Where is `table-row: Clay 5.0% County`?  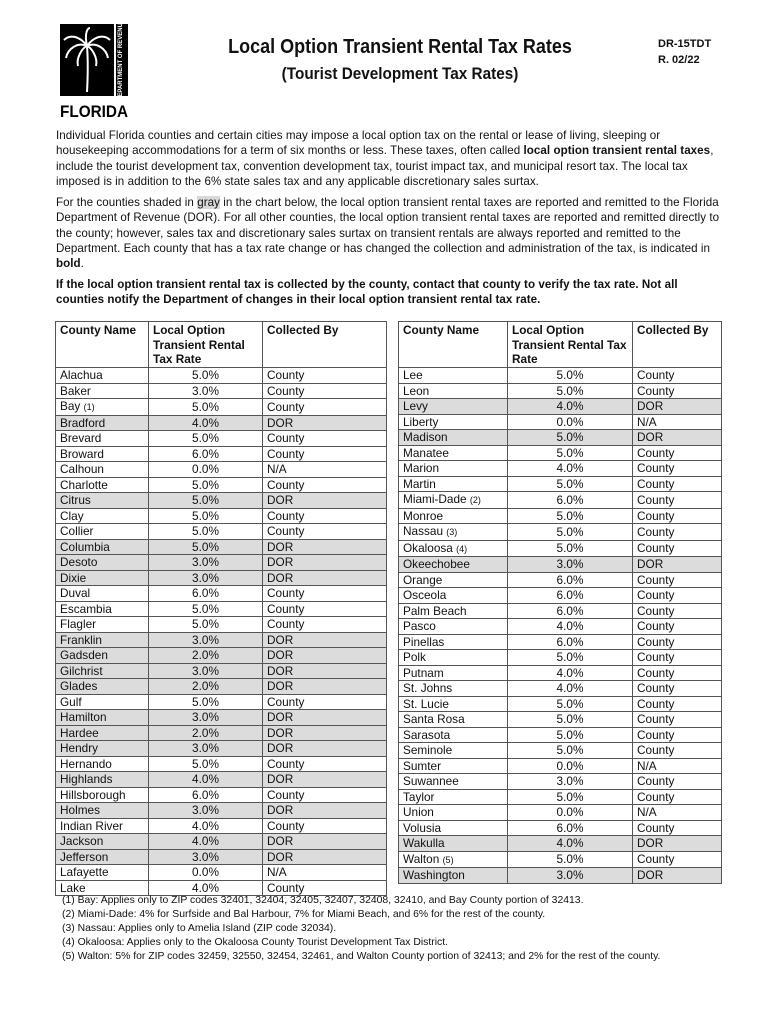 table-row: Clay 5.0% County is located at coordinates (221, 516).